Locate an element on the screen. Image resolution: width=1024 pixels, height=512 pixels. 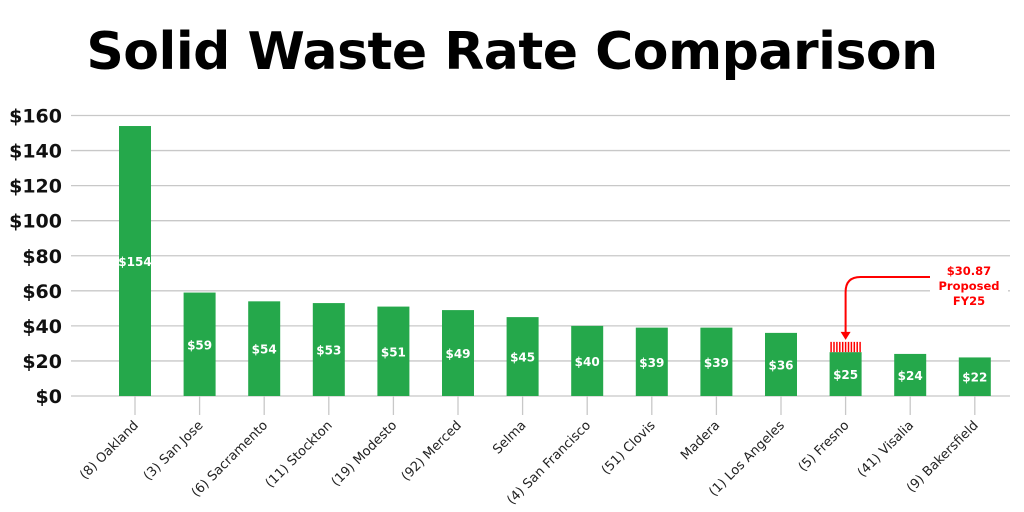
data-label: $40 is located at coordinates (587, 362).